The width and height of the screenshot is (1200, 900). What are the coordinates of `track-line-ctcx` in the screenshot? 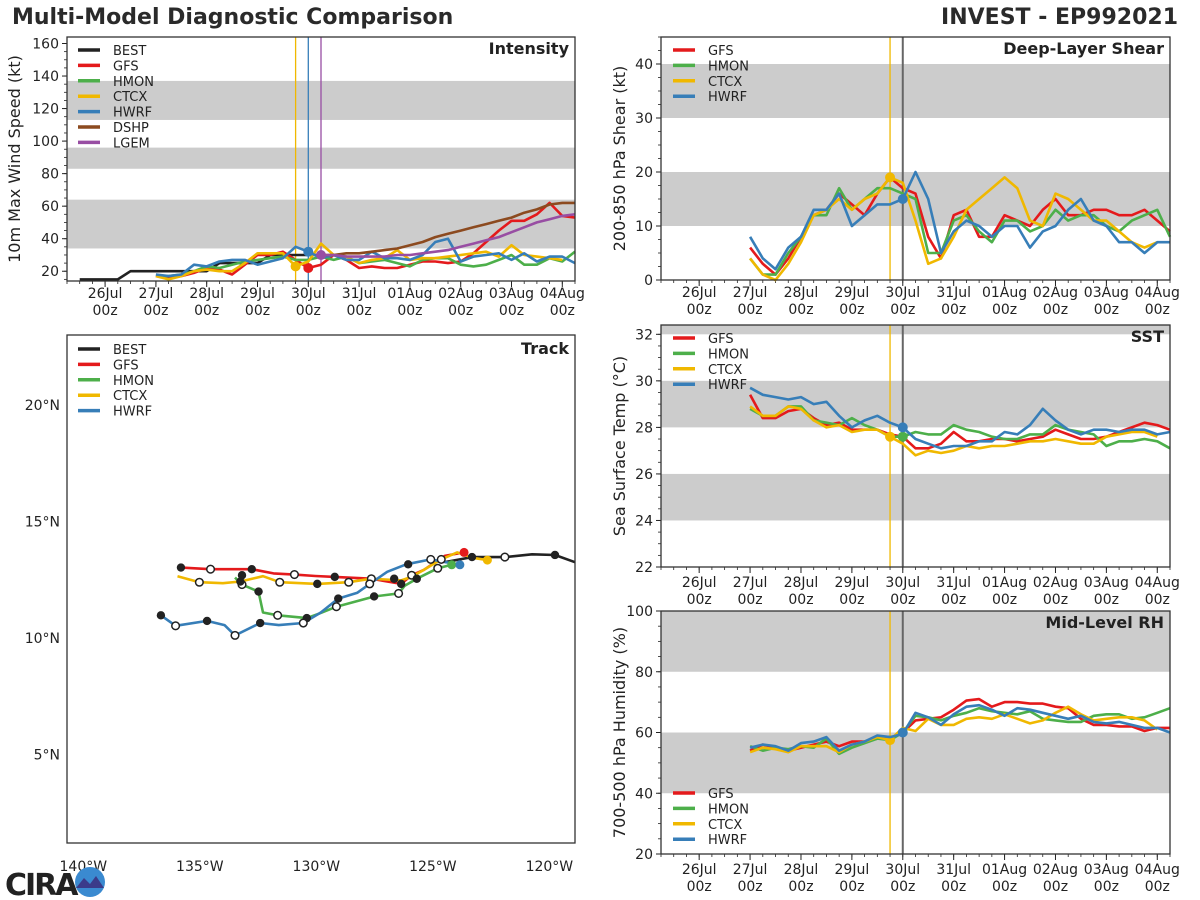 It's located at (332, 568).